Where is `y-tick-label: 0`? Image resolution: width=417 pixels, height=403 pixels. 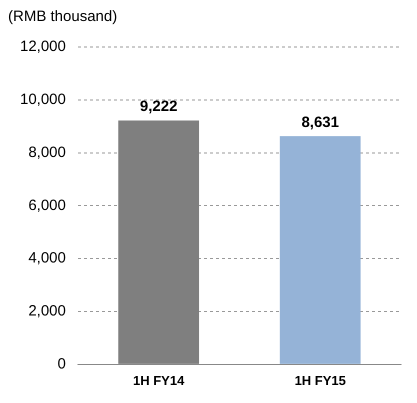
y-tick-label: 0 is located at coordinates (62, 364).